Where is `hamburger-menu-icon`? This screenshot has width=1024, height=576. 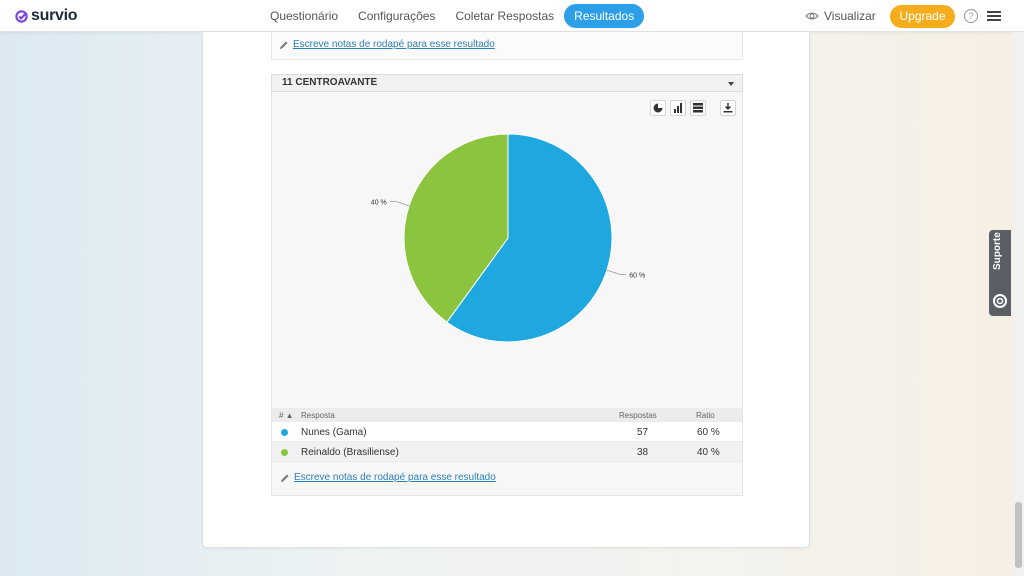
hamburger-menu-icon is located at coordinates (994, 16).